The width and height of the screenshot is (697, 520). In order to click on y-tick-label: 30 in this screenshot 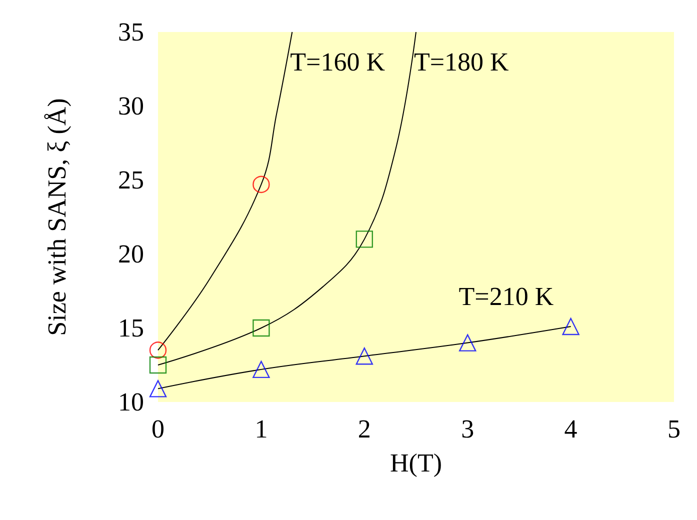, I will do `click(131, 106)`.